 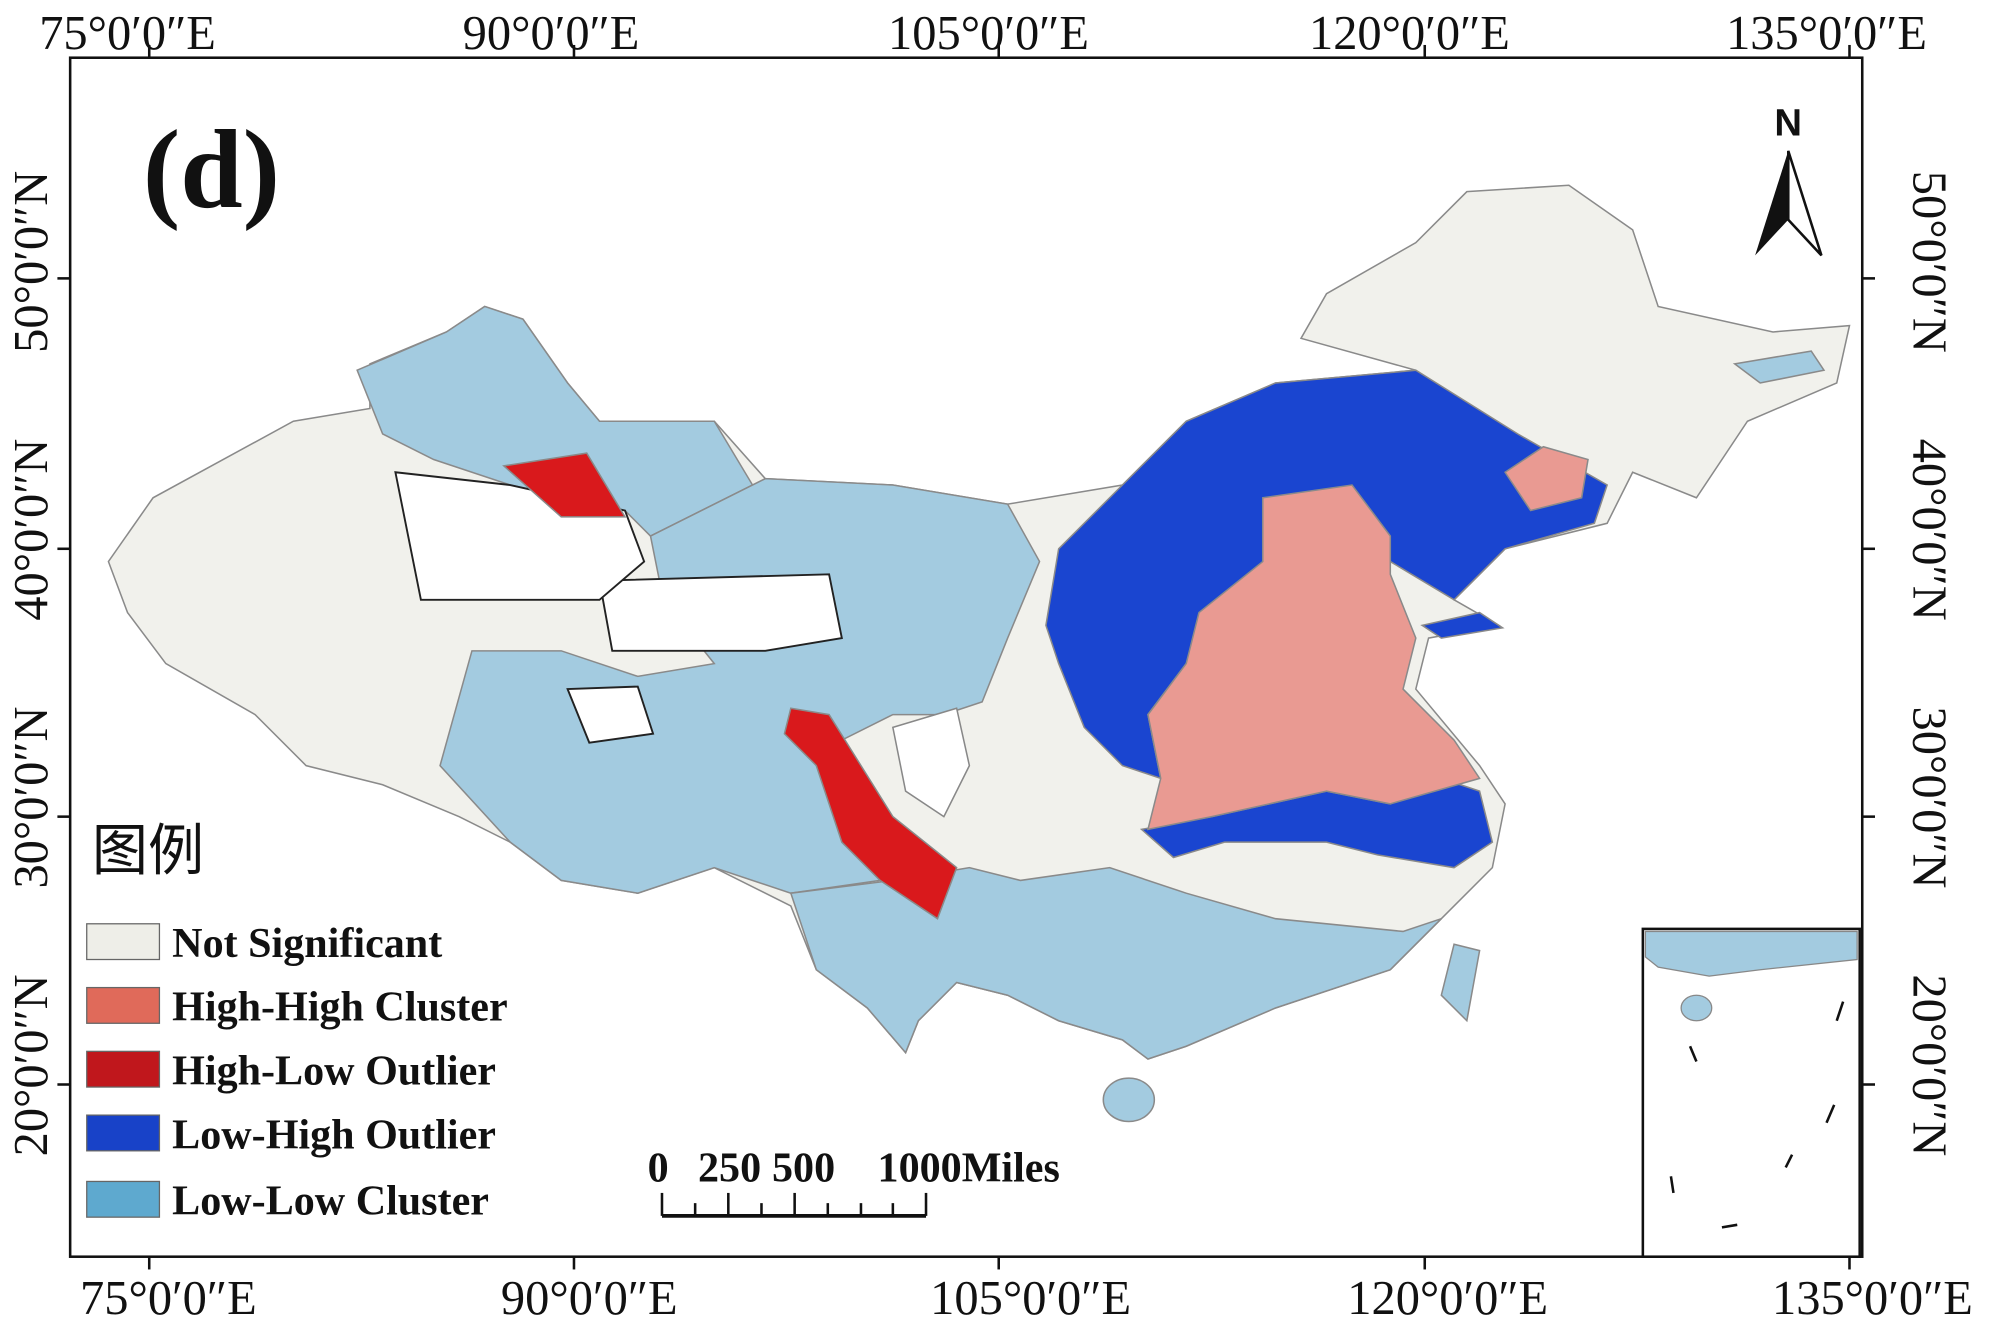 What do you see at coordinates (334, 1071) in the screenshot?
I see `legend-label: High-Low Outlier` at bounding box center [334, 1071].